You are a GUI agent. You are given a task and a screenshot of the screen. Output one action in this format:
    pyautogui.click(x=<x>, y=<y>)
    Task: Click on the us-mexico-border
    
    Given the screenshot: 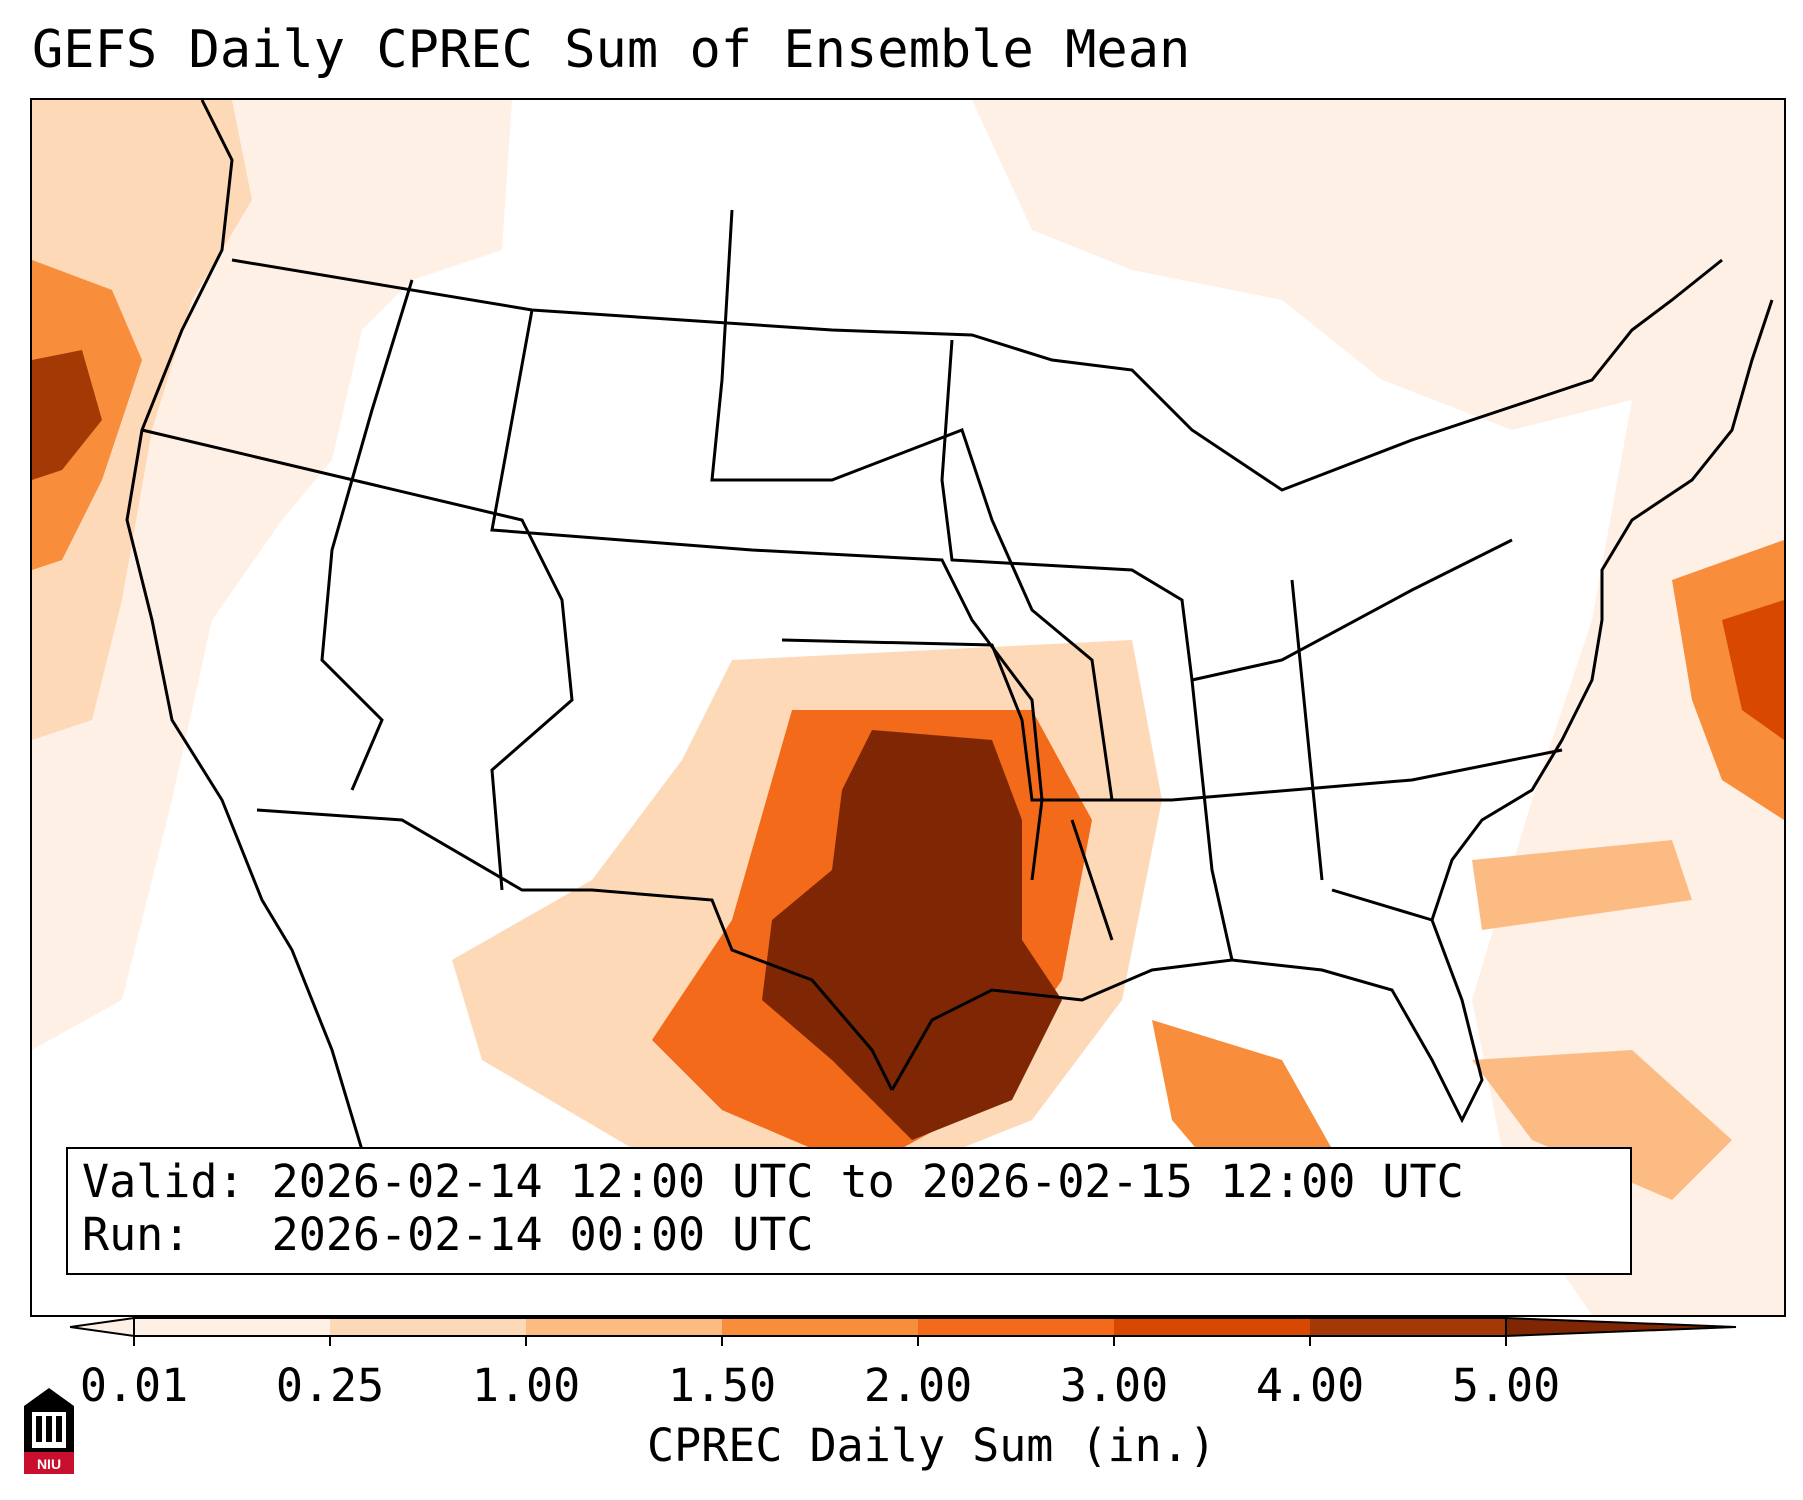 What is the action you would take?
    pyautogui.click(x=575, y=949)
    